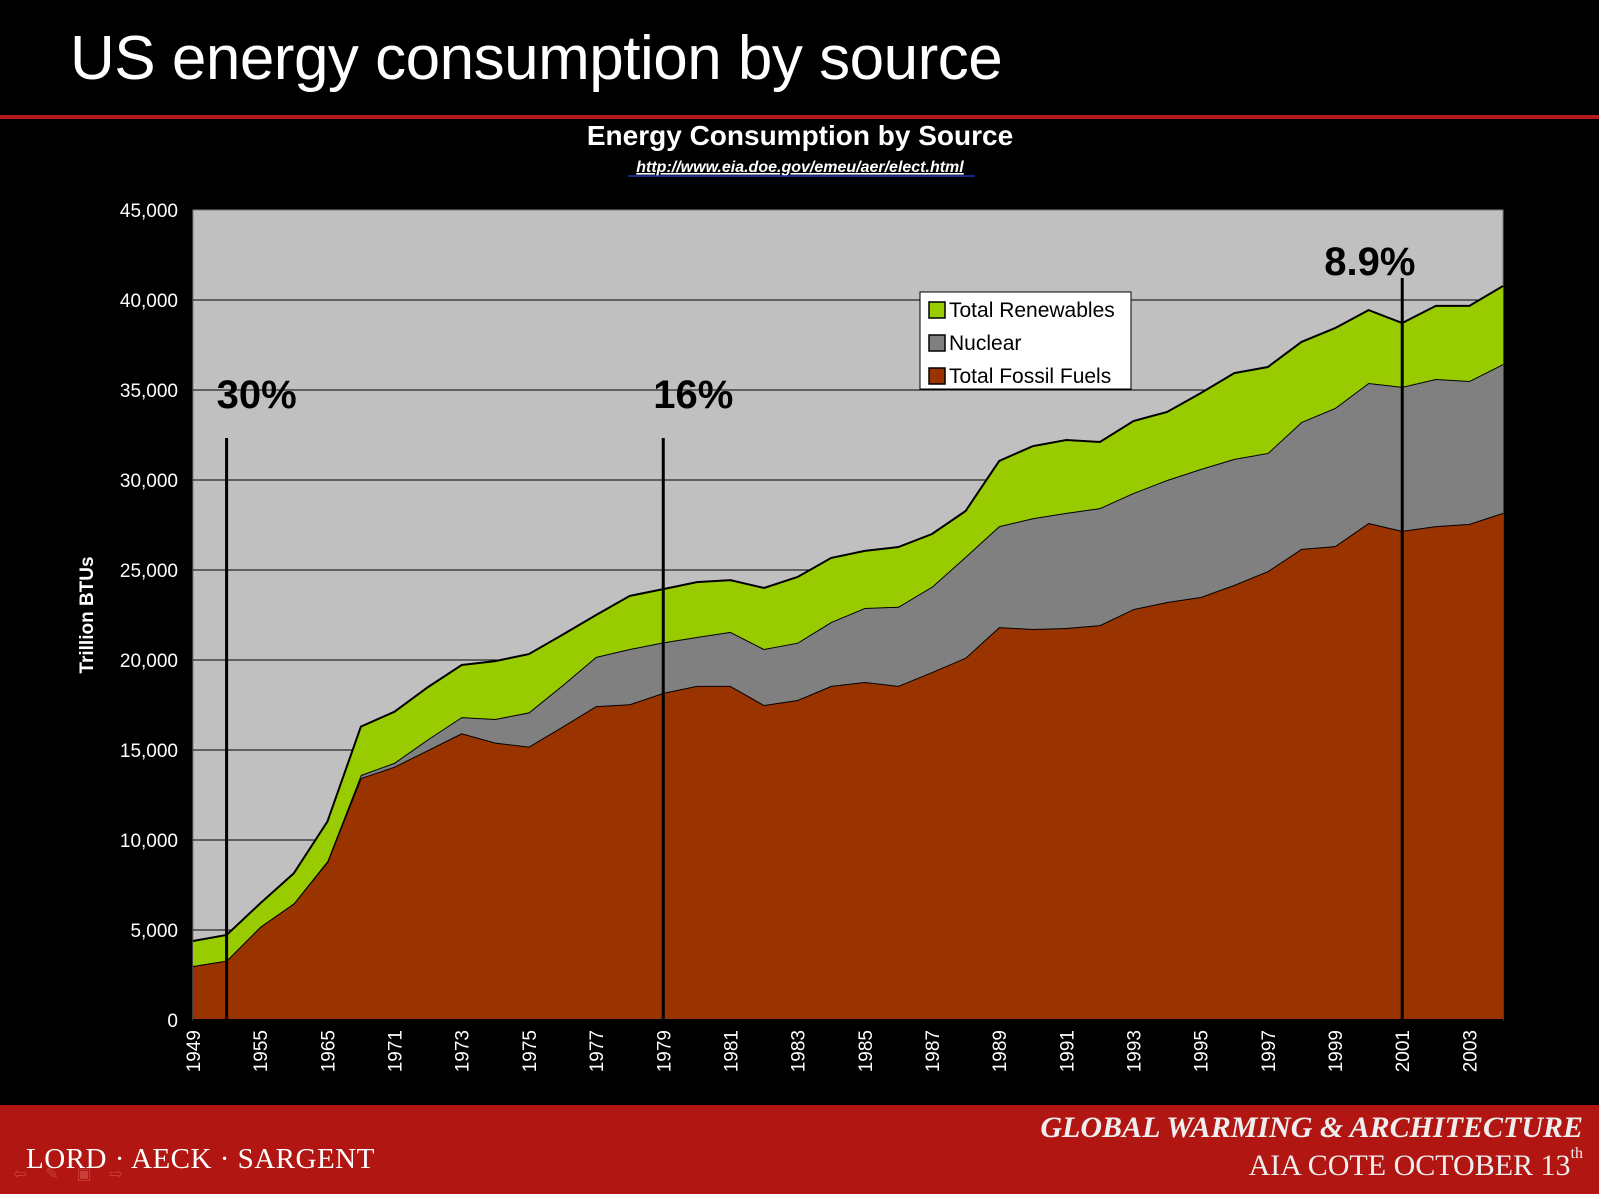 The height and width of the screenshot is (1194, 1599). What do you see at coordinates (866, 1051) in the screenshot?
I see `x-tick-label: 1985` at bounding box center [866, 1051].